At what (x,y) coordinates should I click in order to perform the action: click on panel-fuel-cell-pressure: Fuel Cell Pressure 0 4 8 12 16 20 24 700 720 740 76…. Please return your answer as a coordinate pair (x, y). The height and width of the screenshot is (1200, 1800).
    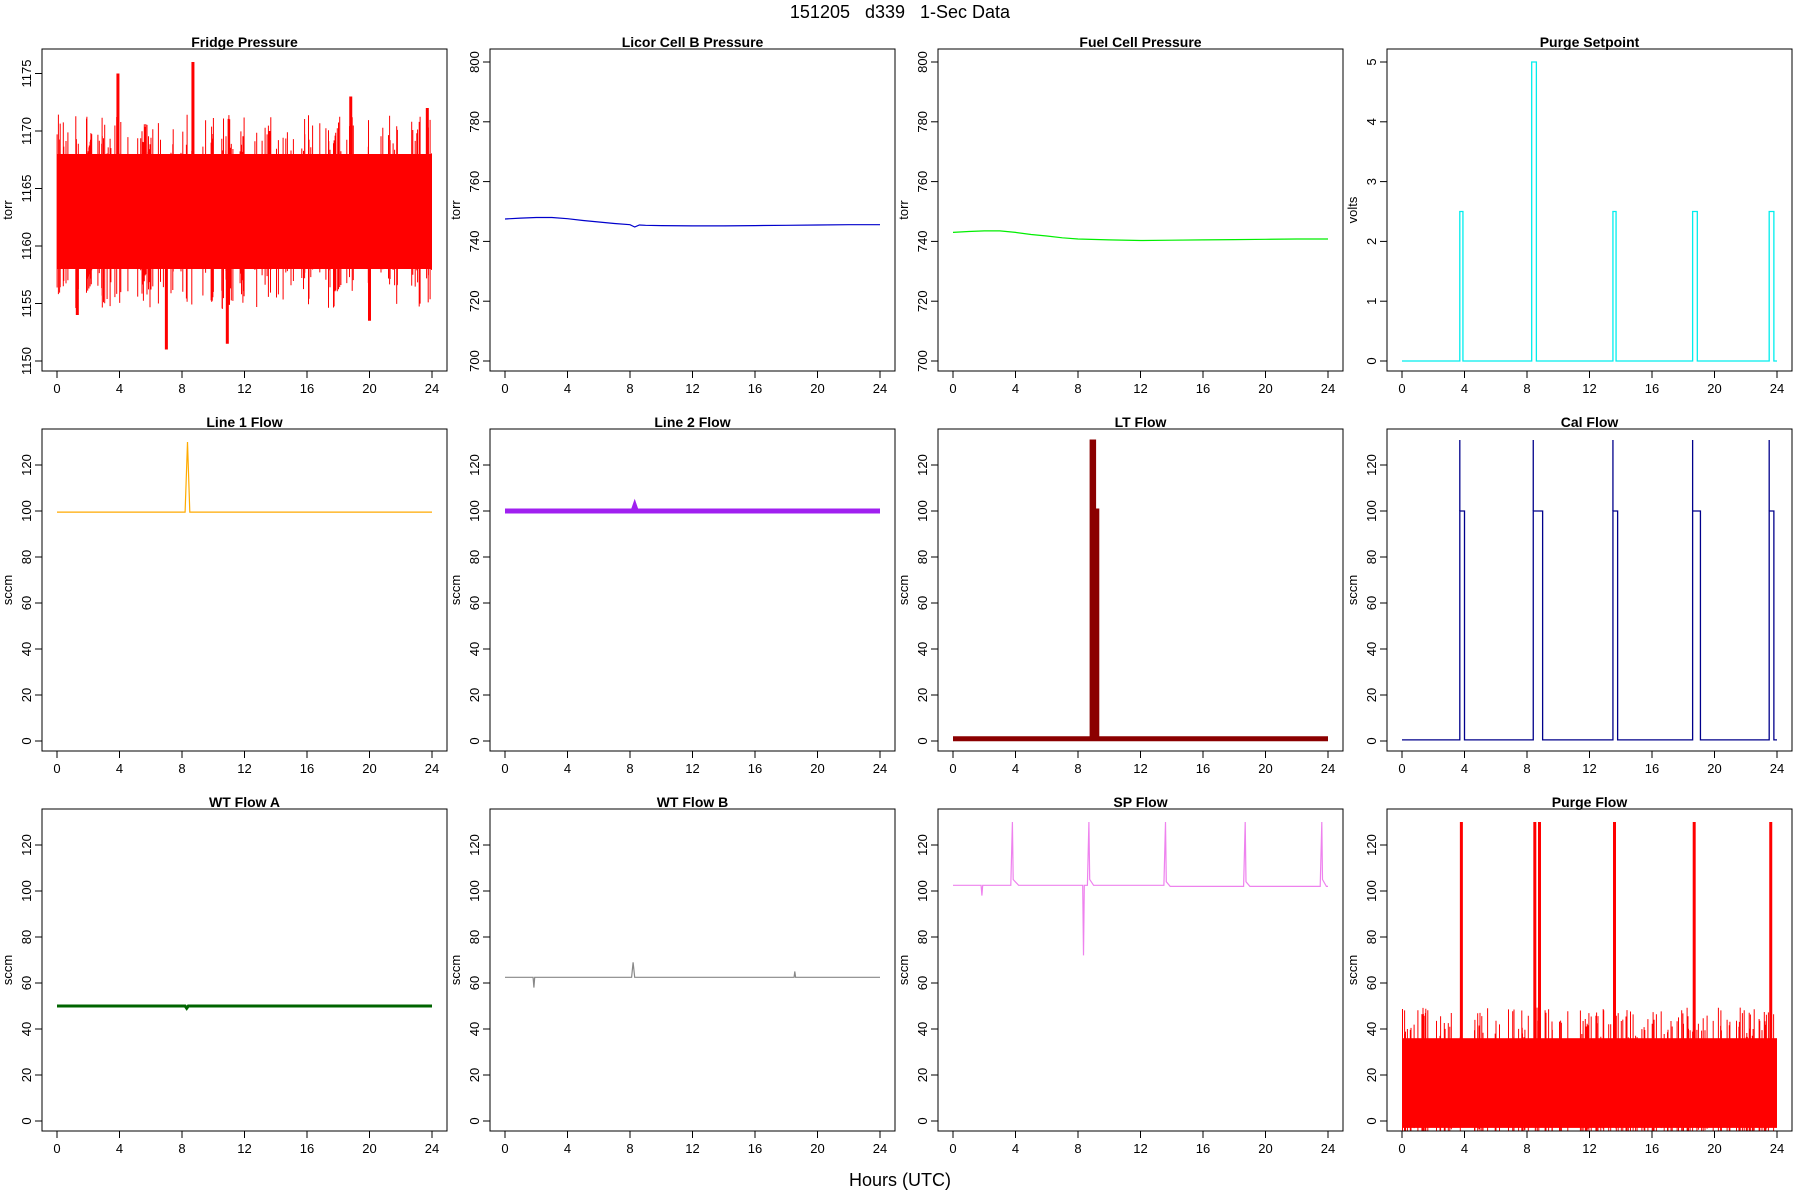
    Looking at the image, I should click on (1120, 215).